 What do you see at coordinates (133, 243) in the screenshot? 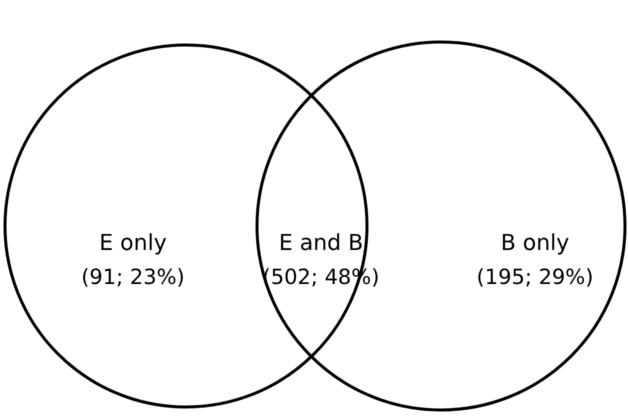
I see `category-label: E only` at bounding box center [133, 243].